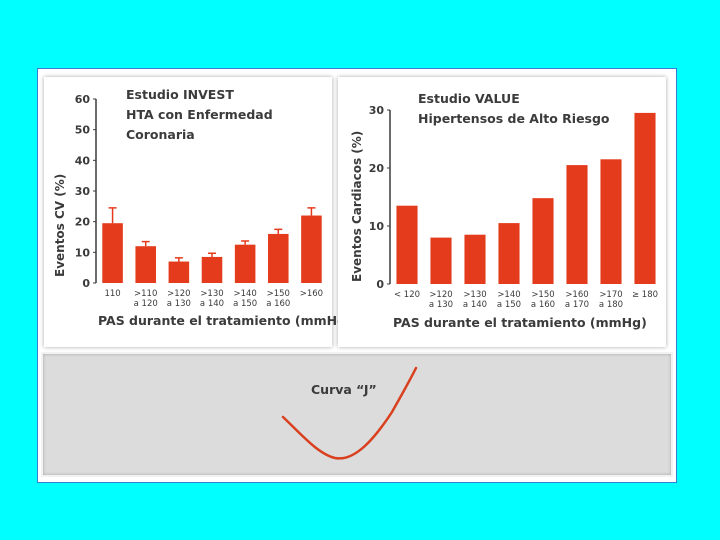 The height and width of the screenshot is (540, 720). What do you see at coordinates (60, 225) in the screenshot?
I see `invest-y-axis-label: Eventos CV (%)` at bounding box center [60, 225].